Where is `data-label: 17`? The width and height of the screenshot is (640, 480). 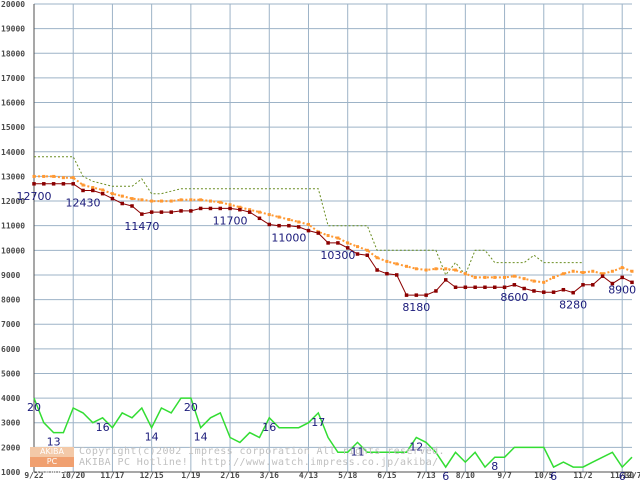
data-label: 17 is located at coordinates (318, 422).